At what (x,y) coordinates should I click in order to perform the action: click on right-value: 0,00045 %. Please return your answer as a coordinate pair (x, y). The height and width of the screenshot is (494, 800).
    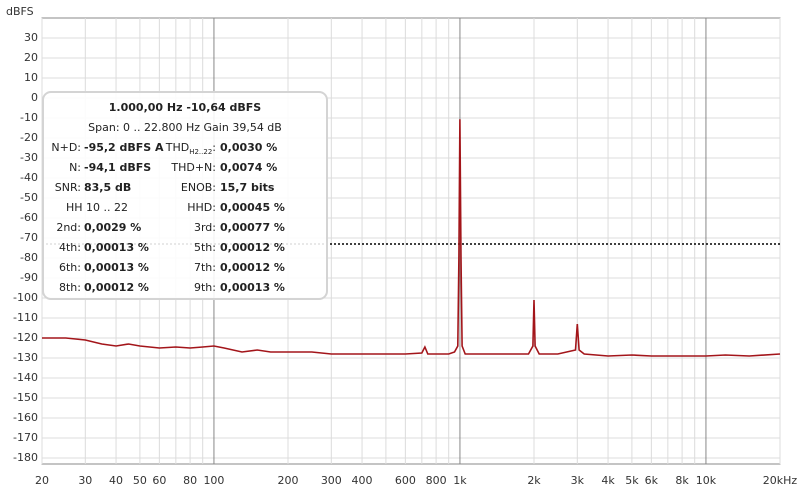
    Looking at the image, I should click on (252, 207).